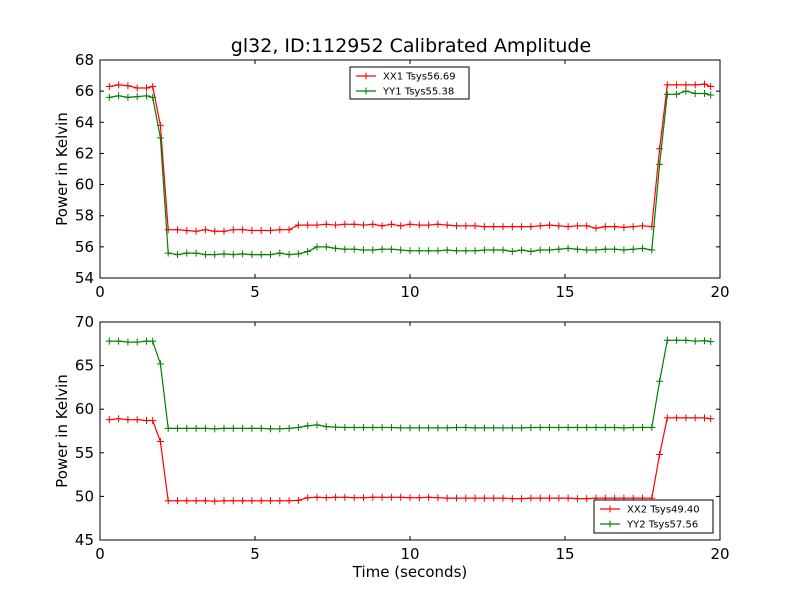 This screenshot has width=800, height=600. I want to click on y-tick-label: 65, so click(84, 366).